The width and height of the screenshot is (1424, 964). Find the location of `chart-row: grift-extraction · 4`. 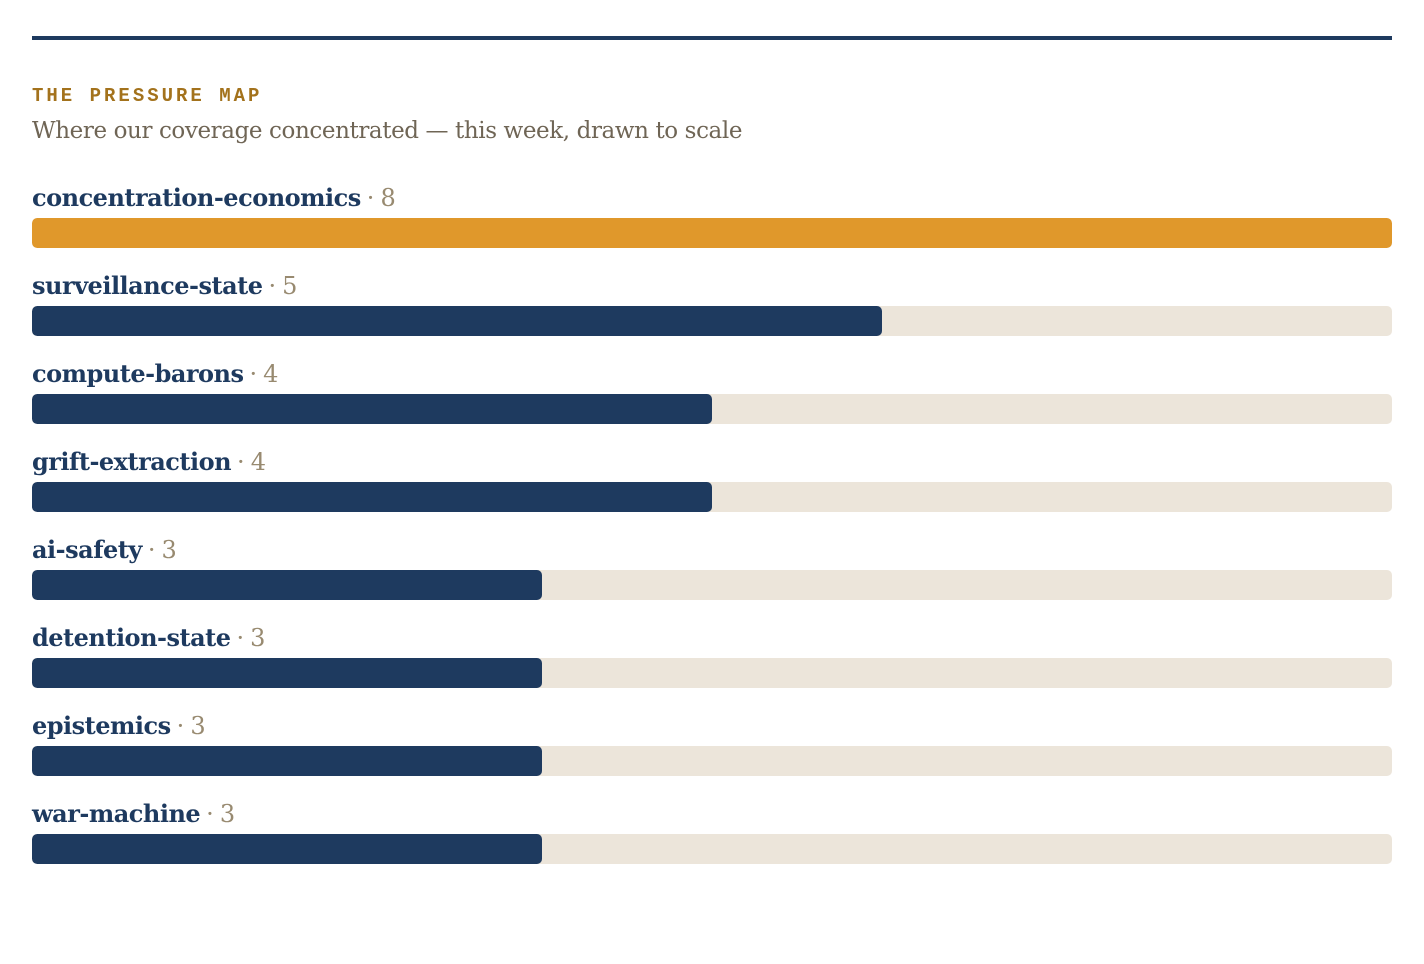

chart-row: grift-extraction · 4 is located at coordinates (712, 486).